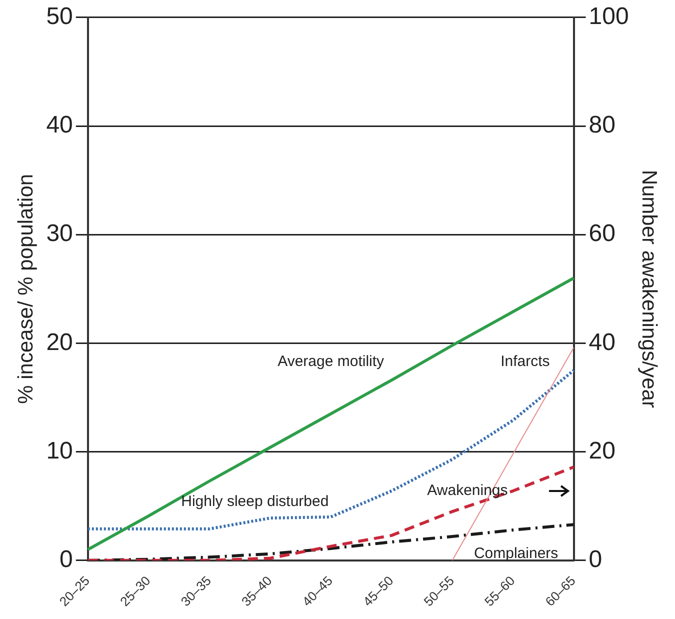  I want to click on y2-tick-label: 80, so click(602, 125).